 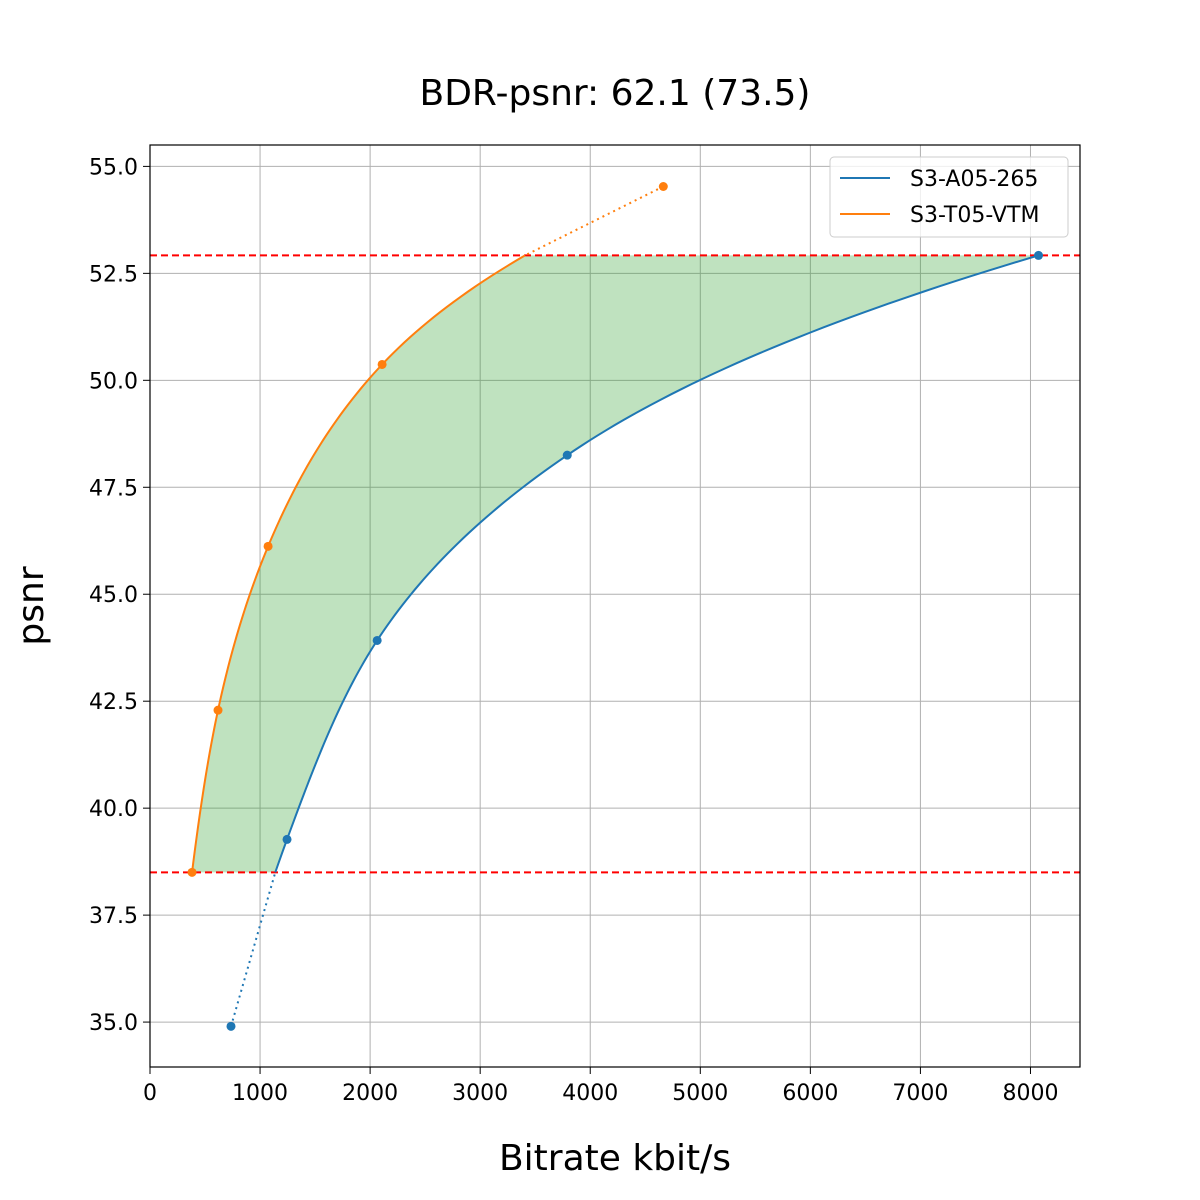 What do you see at coordinates (113, 1023) in the screenshot?
I see `y-tick-label: 35.0` at bounding box center [113, 1023].